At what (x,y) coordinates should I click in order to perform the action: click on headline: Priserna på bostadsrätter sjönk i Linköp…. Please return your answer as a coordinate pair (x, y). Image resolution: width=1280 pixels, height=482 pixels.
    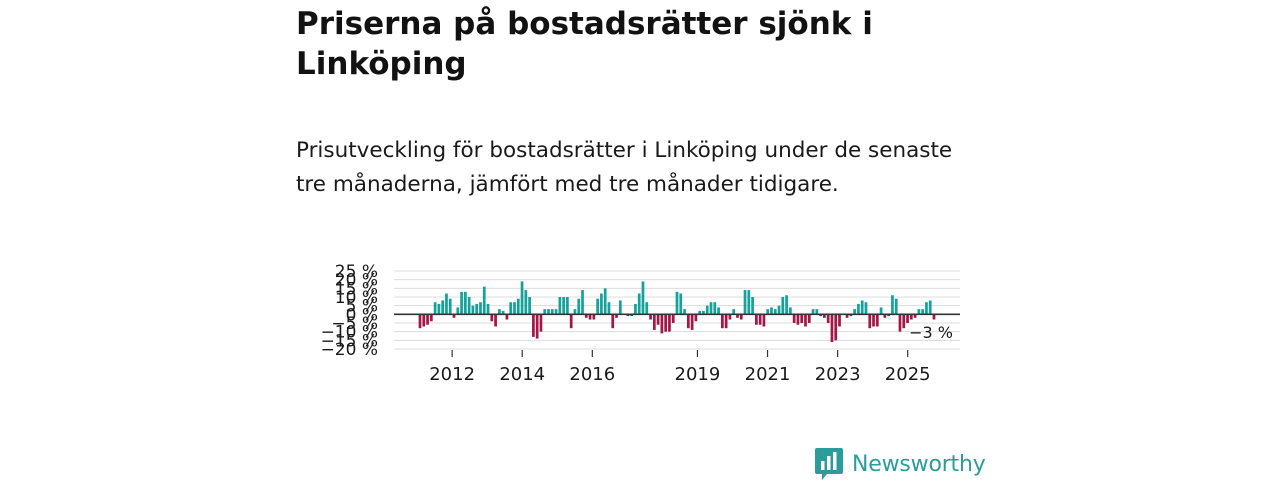
    Looking at the image, I should click on (584, 44).